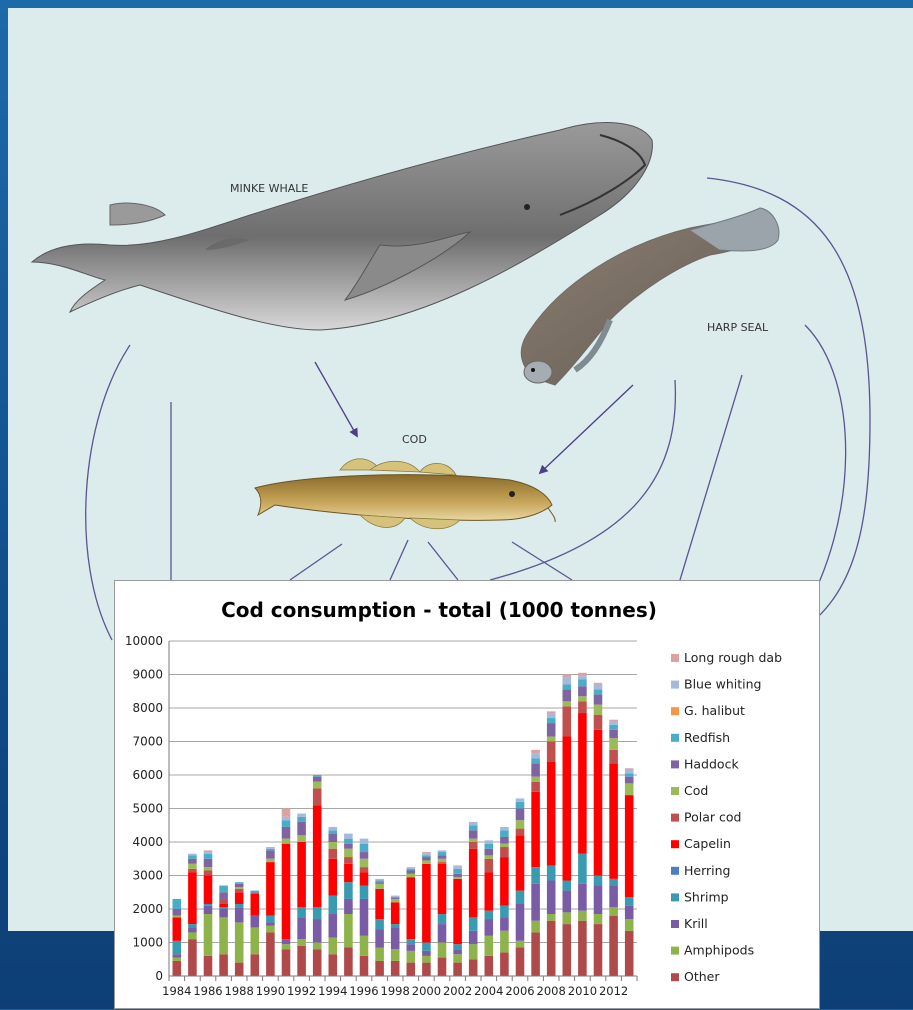 The width and height of the screenshot is (913, 1010). Describe the element at coordinates (488, 991) in the screenshot. I see `x-tick-label: 2004` at that location.